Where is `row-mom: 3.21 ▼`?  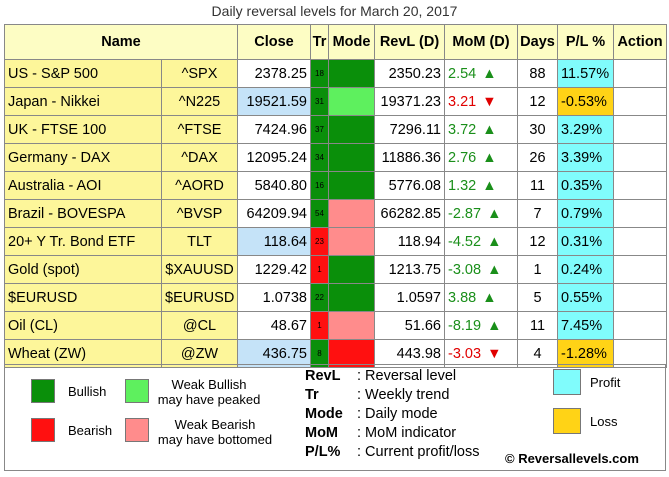 row-mom: 3.21 ▼ is located at coordinates (481, 101).